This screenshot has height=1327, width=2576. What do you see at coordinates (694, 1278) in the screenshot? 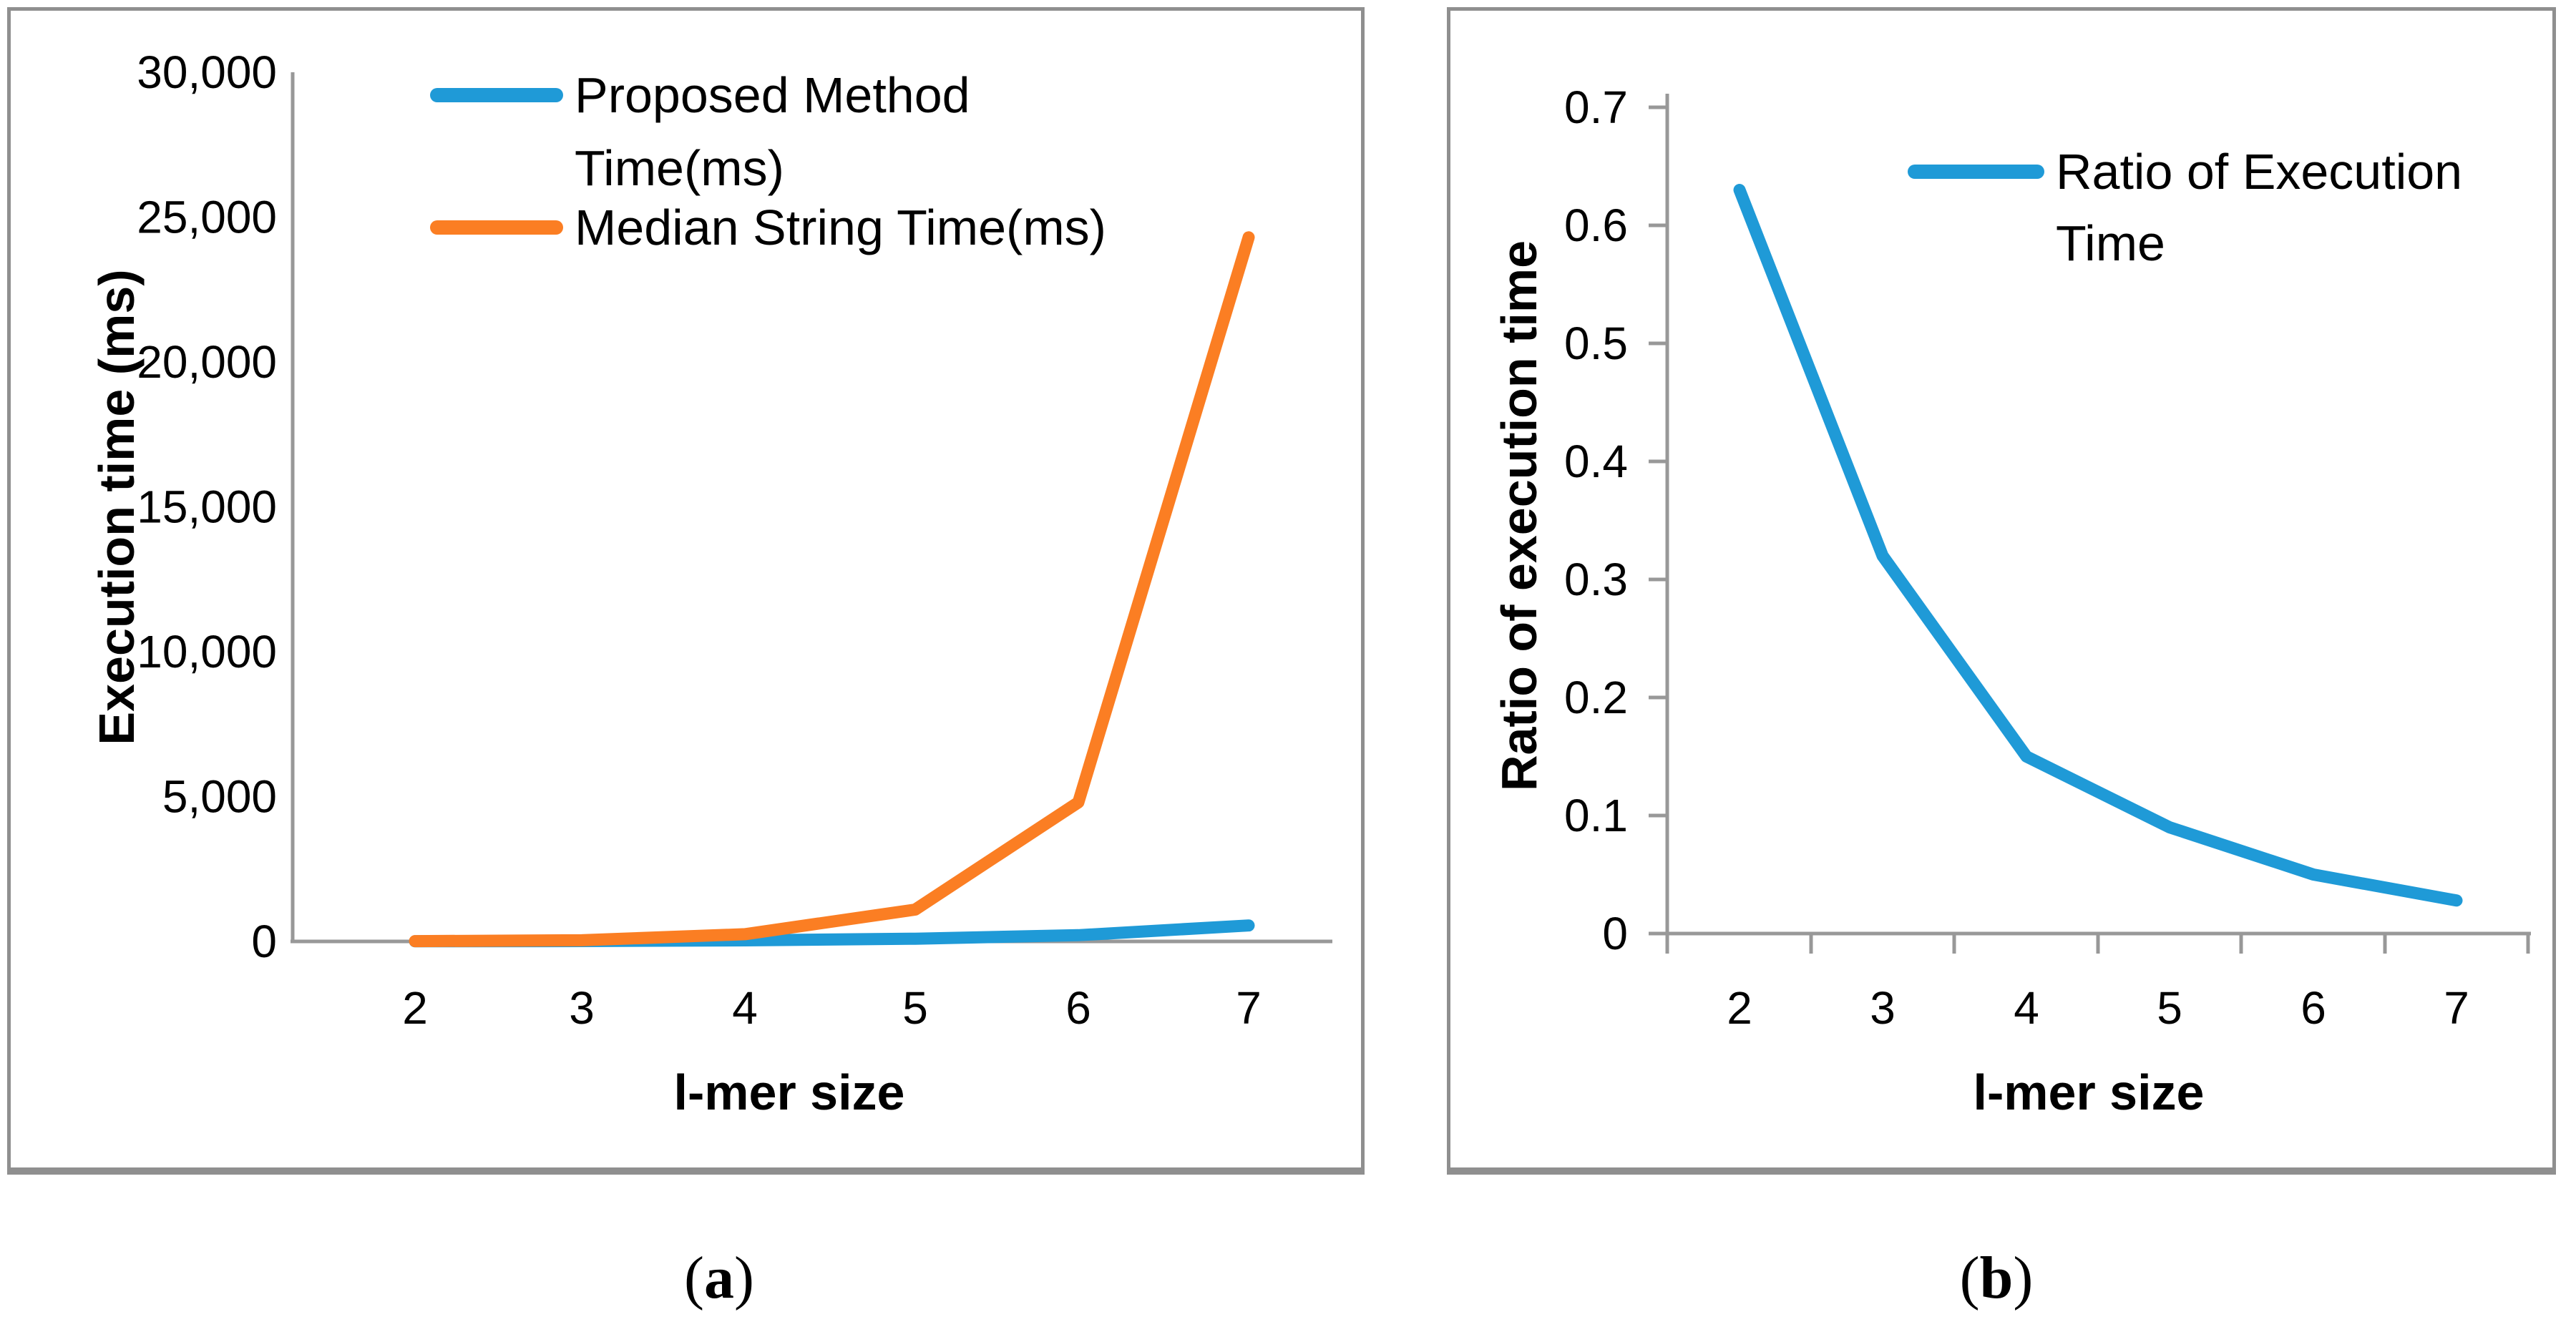
I see `caption-a-open: (` at bounding box center [694, 1278].